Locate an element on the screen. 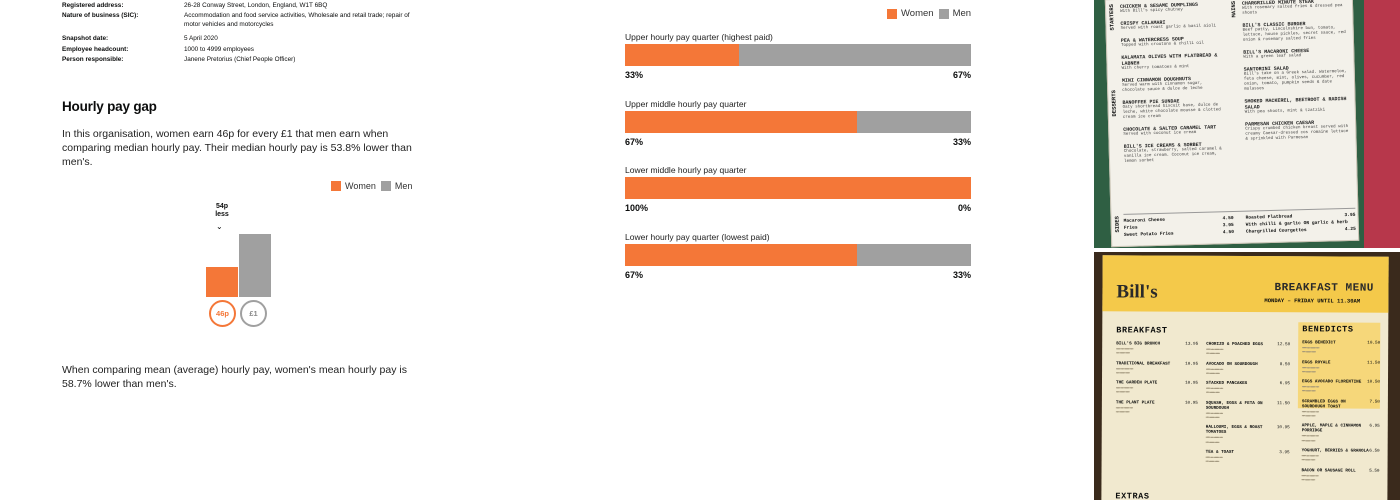  breakfast-menu-subtitle: MONDAY – FRIDAY UNTIL 11.30AM is located at coordinates (1312, 301).